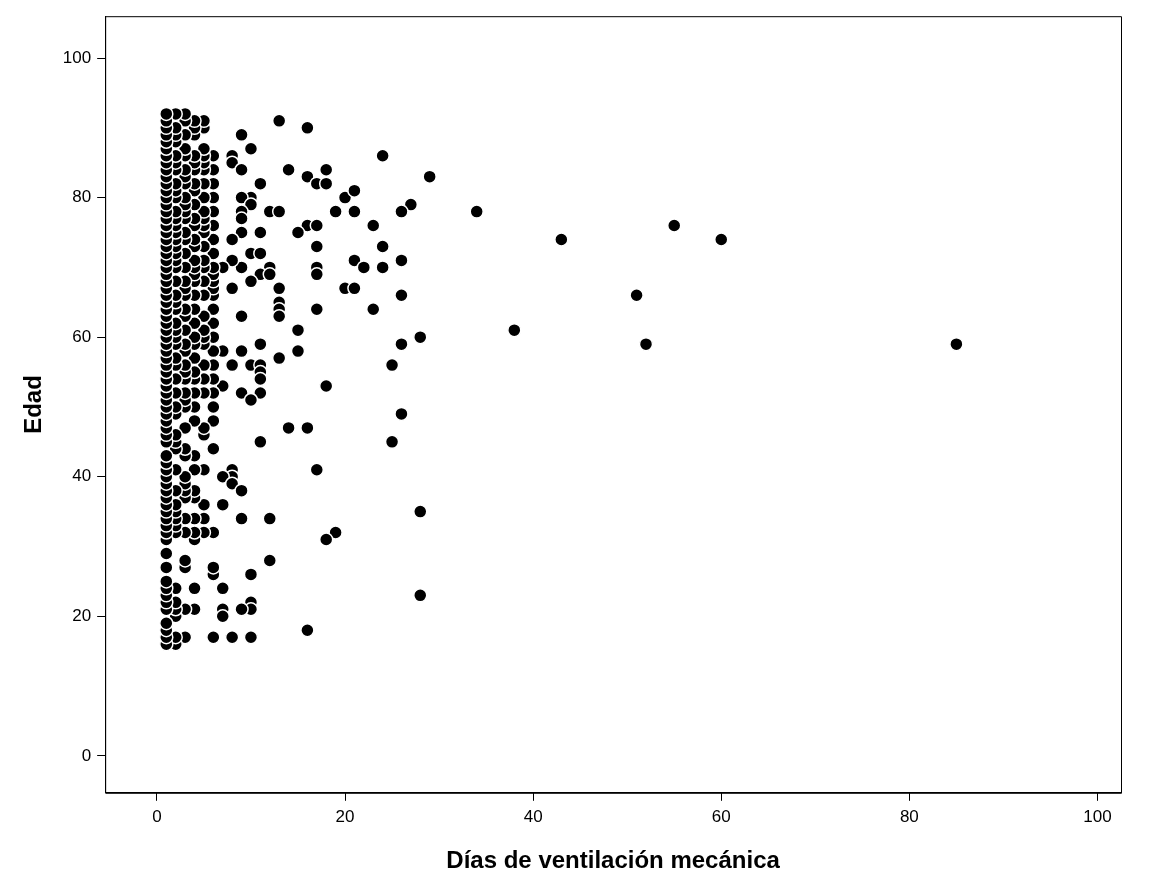 The image size is (1157, 886). What do you see at coordinates (86, 755) in the screenshot?
I see `y-tick-label: 0` at bounding box center [86, 755].